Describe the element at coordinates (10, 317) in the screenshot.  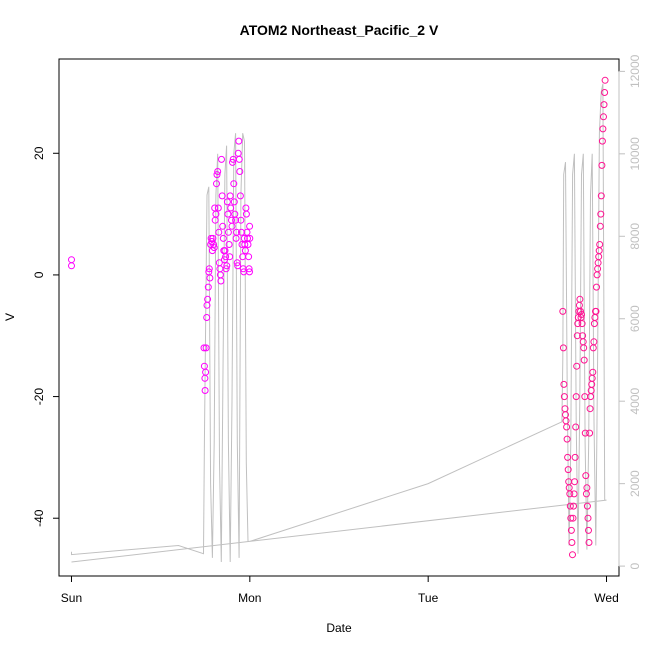
I see `y-axis-label: V` at that location.